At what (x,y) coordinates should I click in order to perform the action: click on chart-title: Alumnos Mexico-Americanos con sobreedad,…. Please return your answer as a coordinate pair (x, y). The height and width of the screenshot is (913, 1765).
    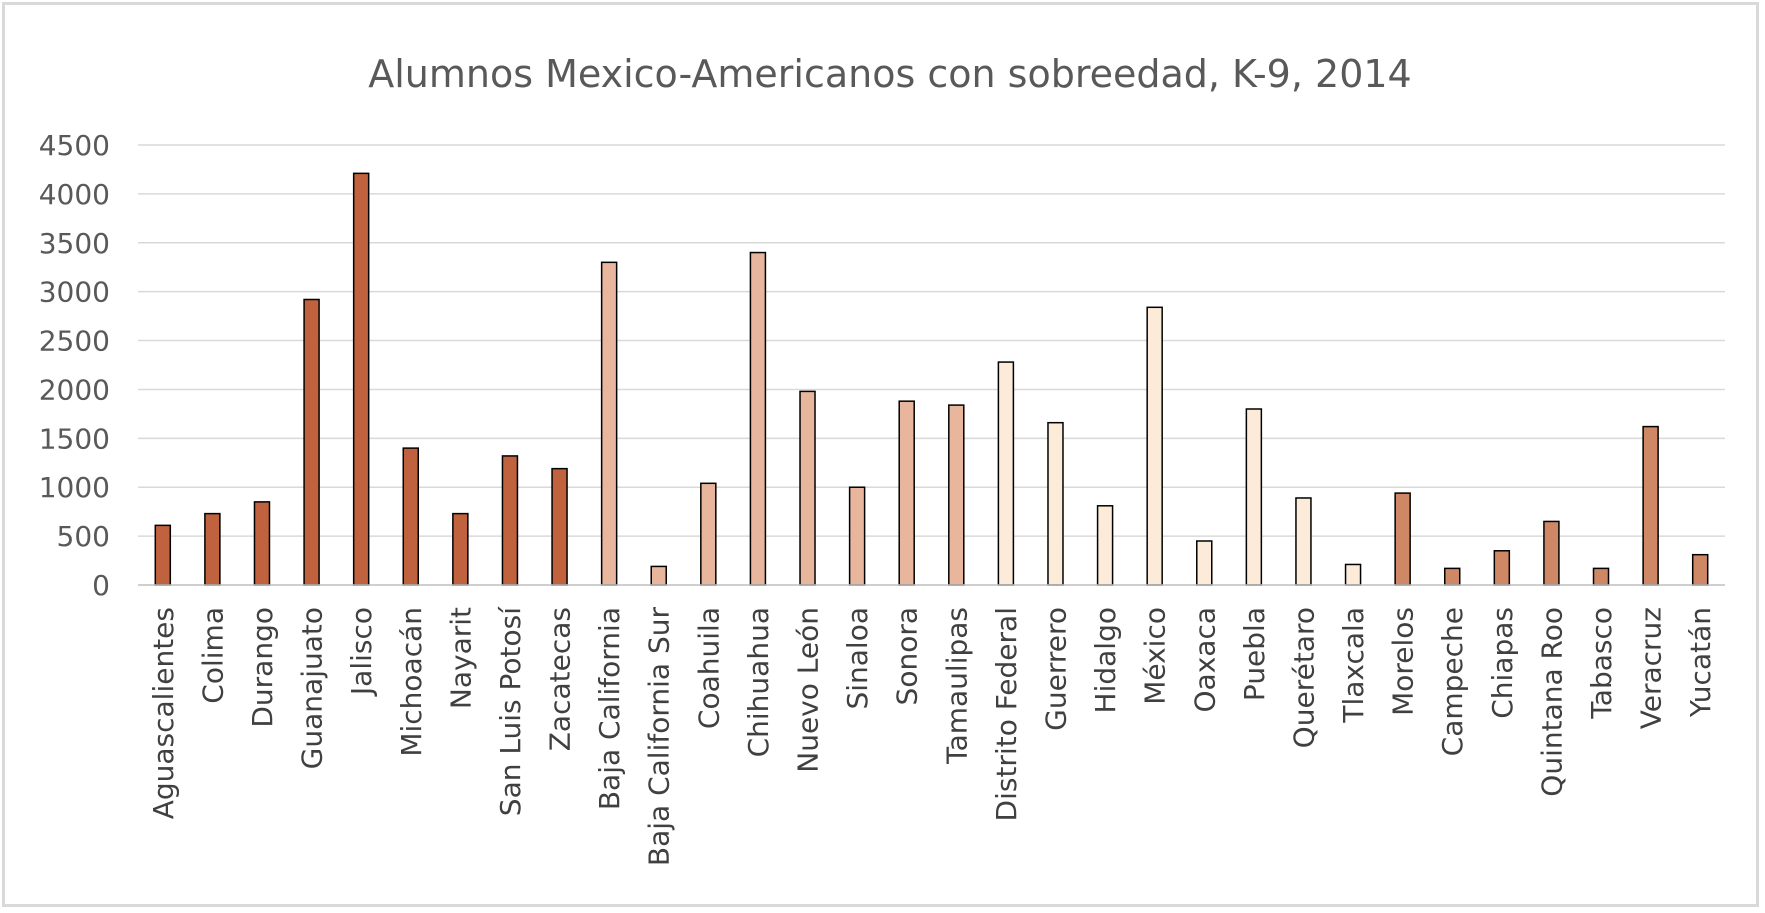
    Looking at the image, I should click on (889, 74).